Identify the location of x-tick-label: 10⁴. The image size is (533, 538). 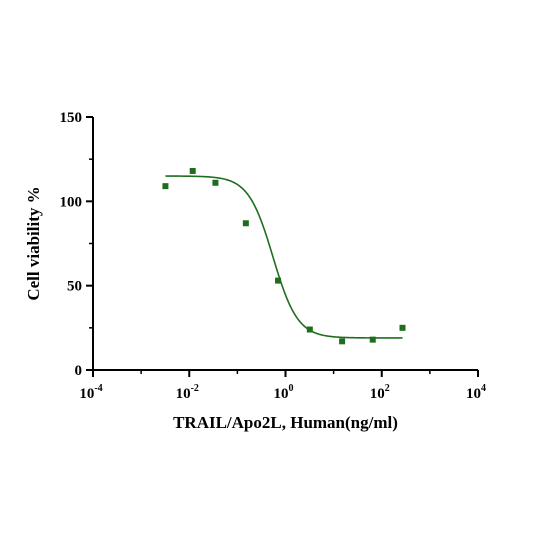
(476, 392).